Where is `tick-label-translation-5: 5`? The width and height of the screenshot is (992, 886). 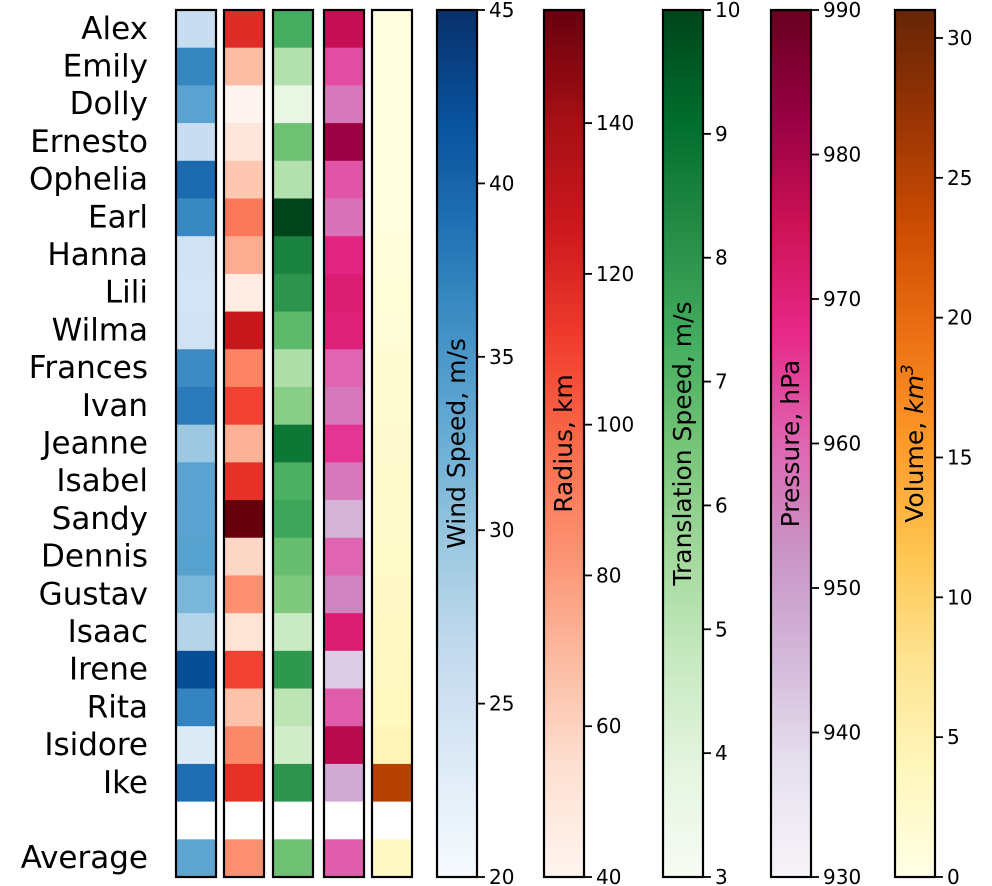 tick-label-translation-5: 5 is located at coordinates (721, 629).